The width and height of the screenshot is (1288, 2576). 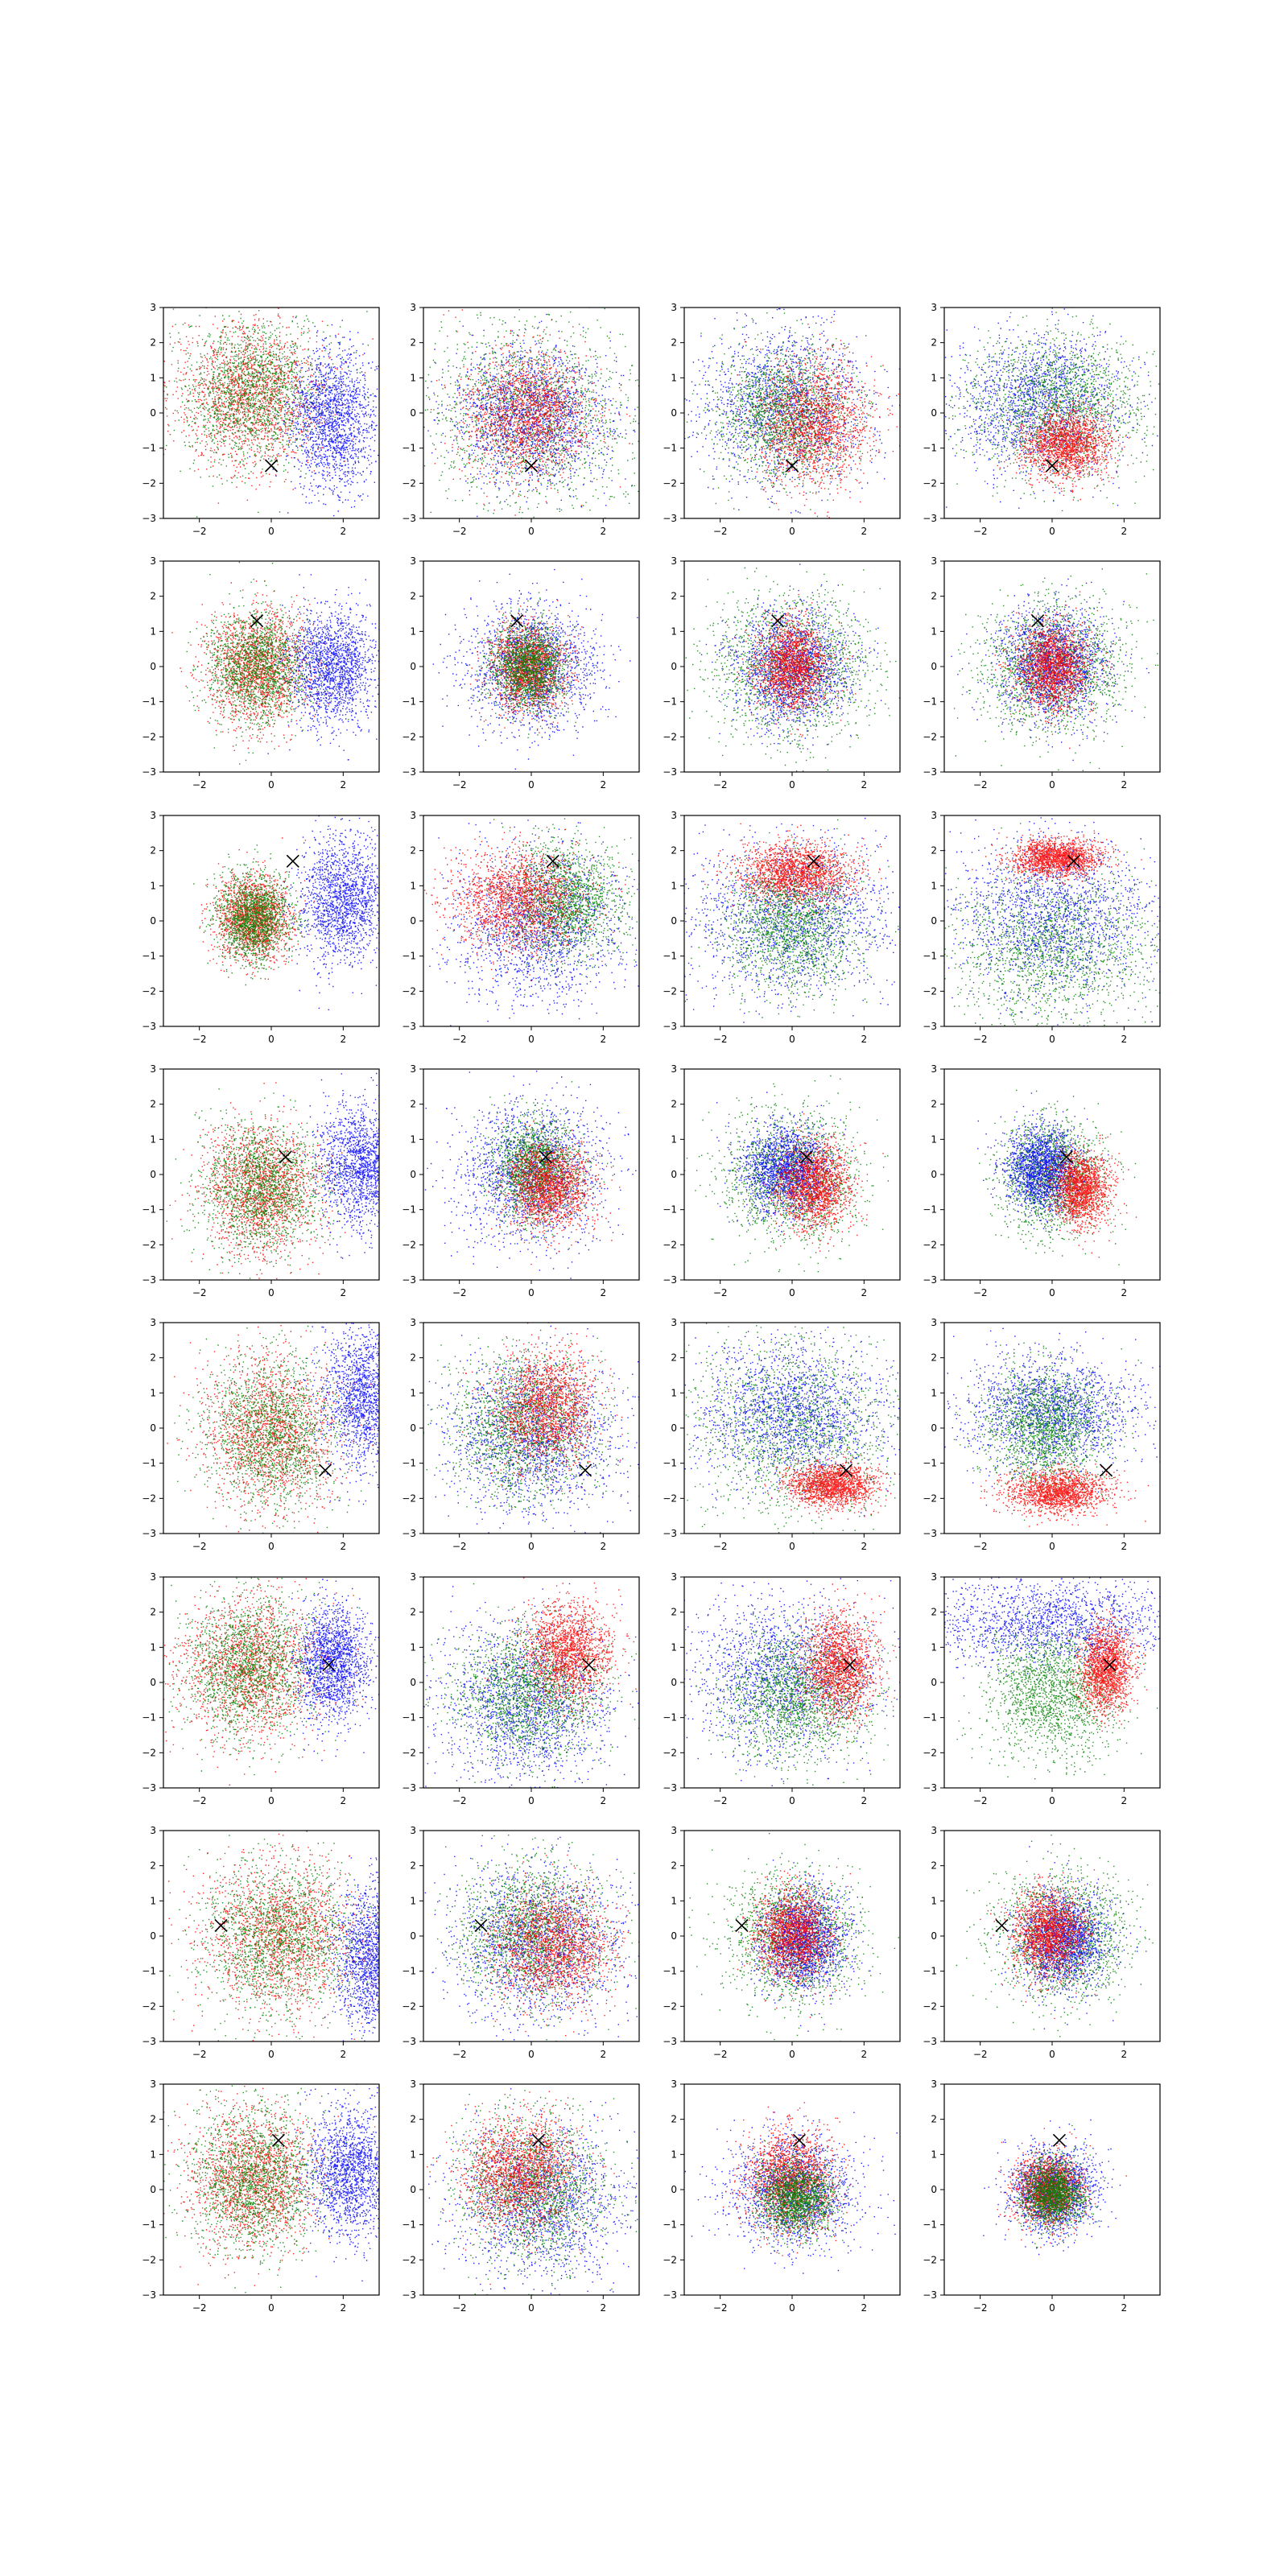 I want to click on x-marker, so click(x=285, y=1157).